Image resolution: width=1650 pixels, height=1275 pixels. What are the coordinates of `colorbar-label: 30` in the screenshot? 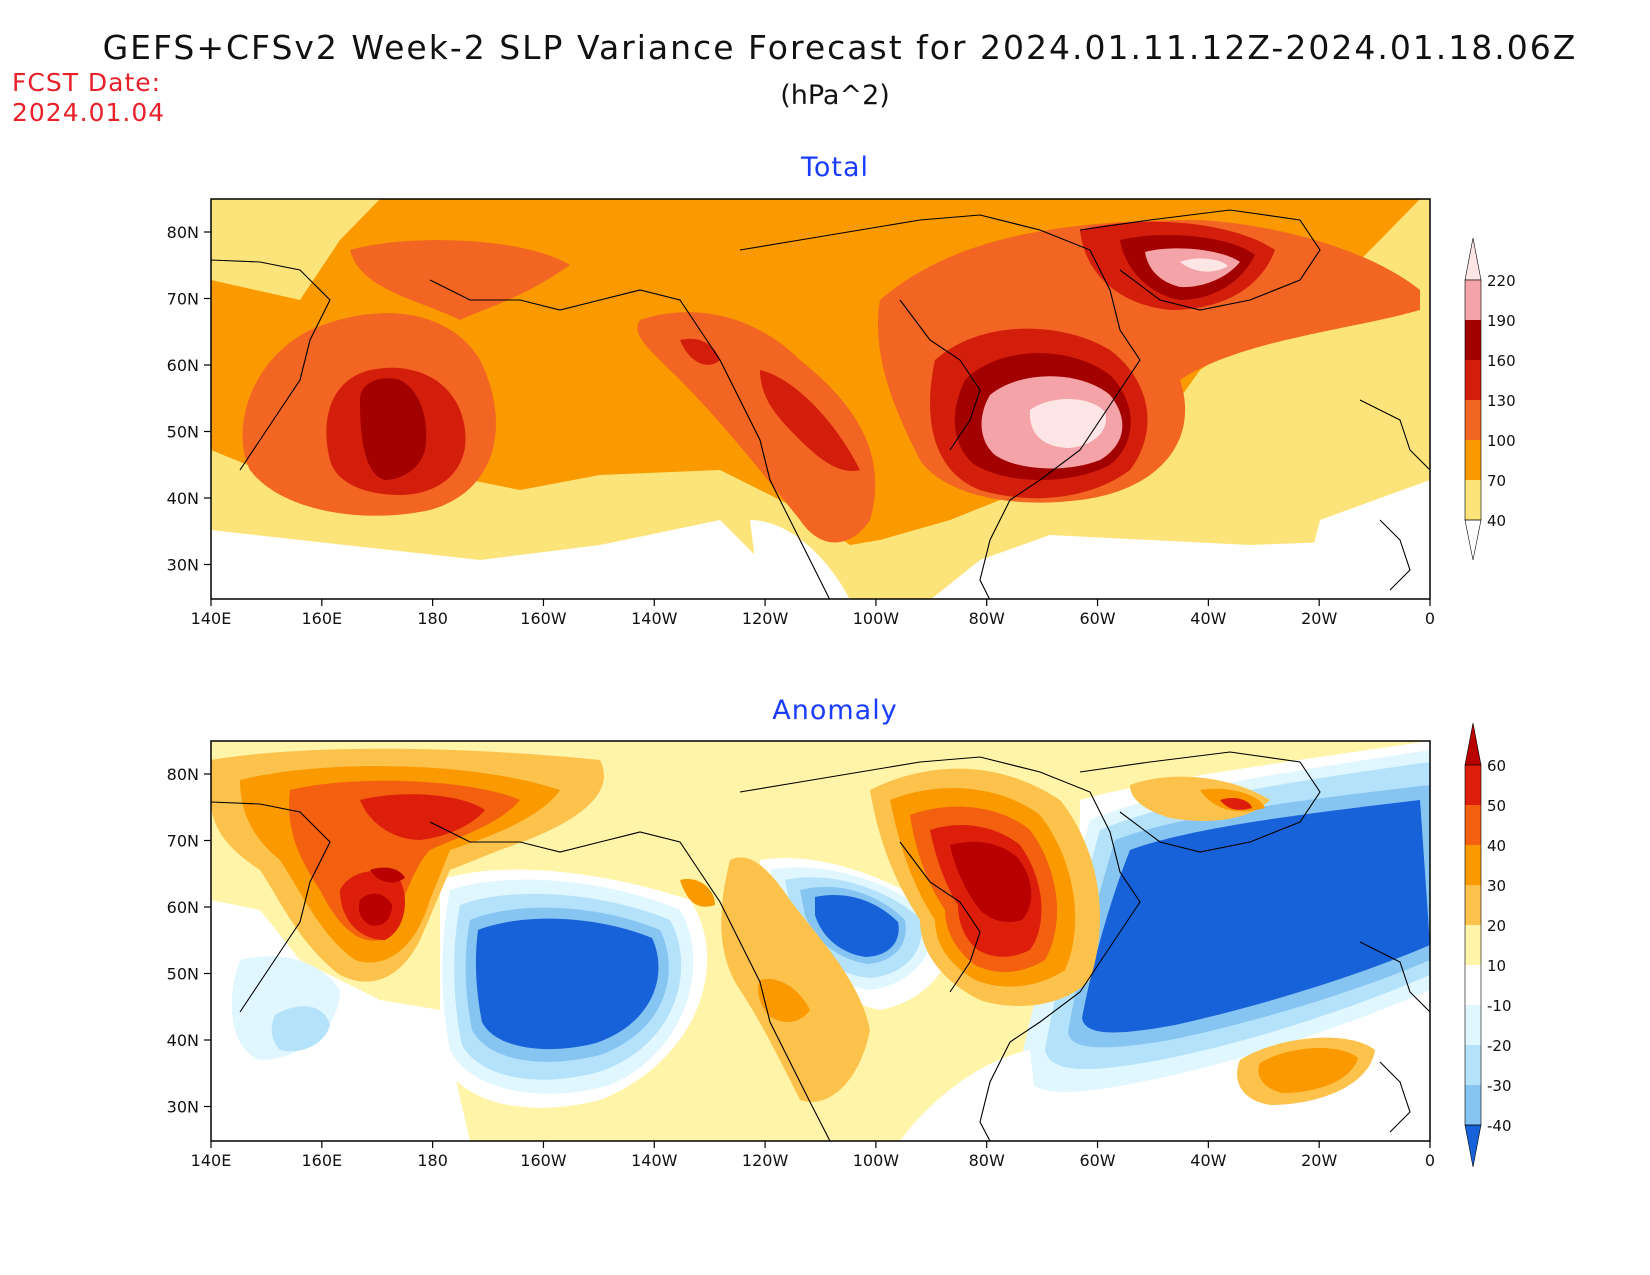 It's located at (1496, 886).